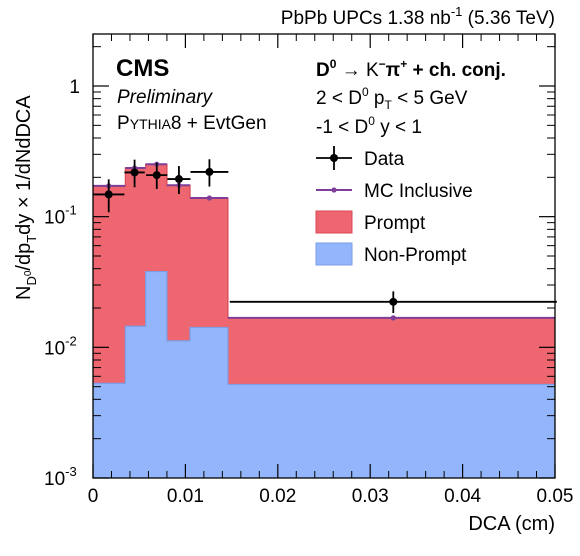 The height and width of the screenshot is (556, 580). What do you see at coordinates (430, 98) in the screenshot?
I see `pt-cut-post: < 5 GeV` at bounding box center [430, 98].